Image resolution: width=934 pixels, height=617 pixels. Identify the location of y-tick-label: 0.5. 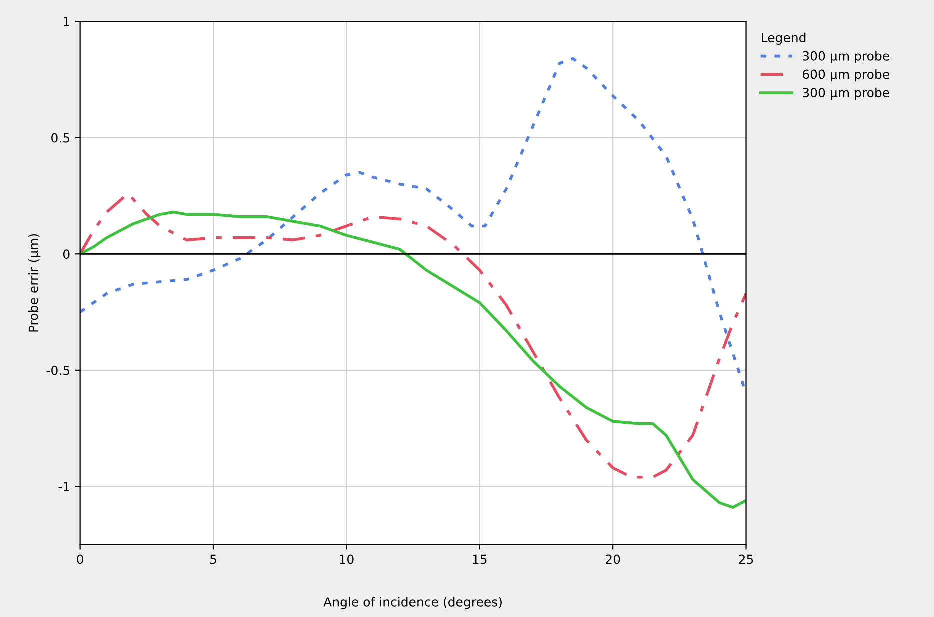
(61, 138).